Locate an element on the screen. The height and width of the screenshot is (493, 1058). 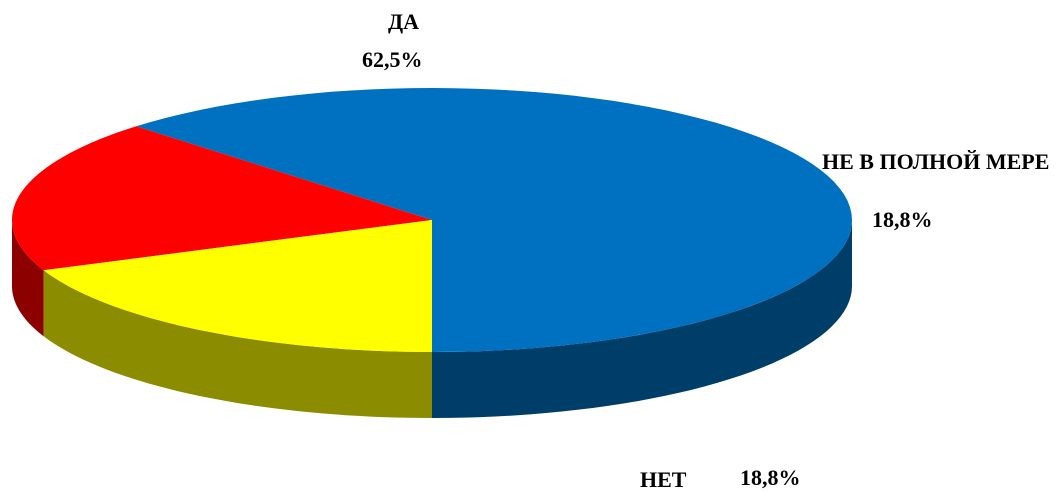
value-label: 62,5% is located at coordinates (392, 59).